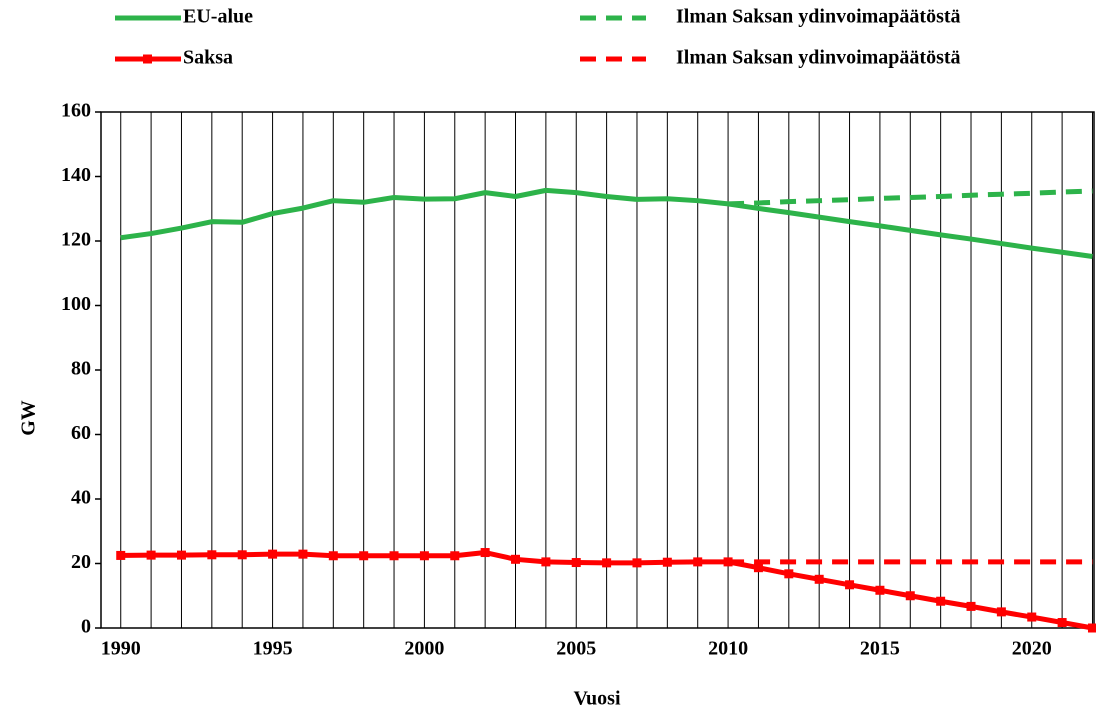 This screenshot has width=1096, height=715. I want to click on legend-label: Saksa, so click(208, 58).